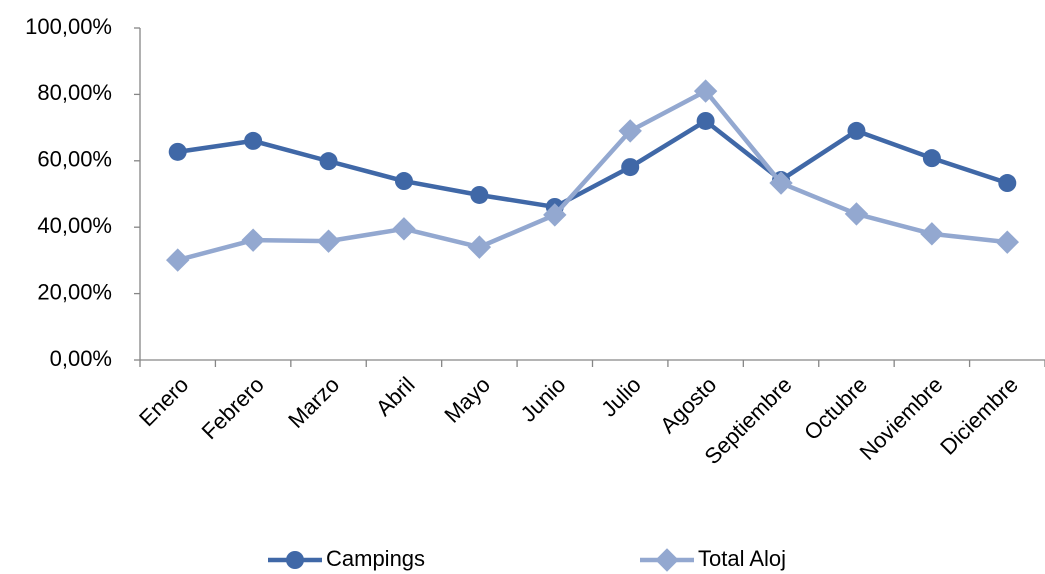 The image size is (1045, 574). Describe the element at coordinates (835, 408) in the screenshot. I see `x-tick-label: Octubre` at that location.